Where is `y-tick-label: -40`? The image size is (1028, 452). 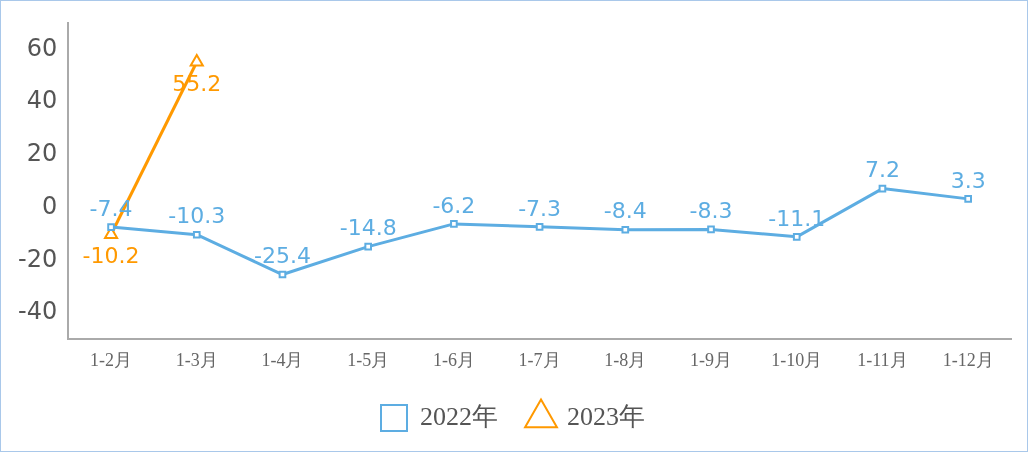
y-tick-label: -40 is located at coordinates (38, 311).